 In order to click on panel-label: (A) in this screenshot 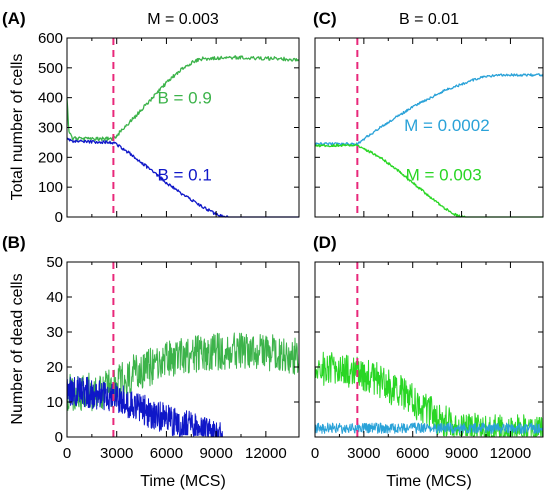, I will do `click(14, 18)`.